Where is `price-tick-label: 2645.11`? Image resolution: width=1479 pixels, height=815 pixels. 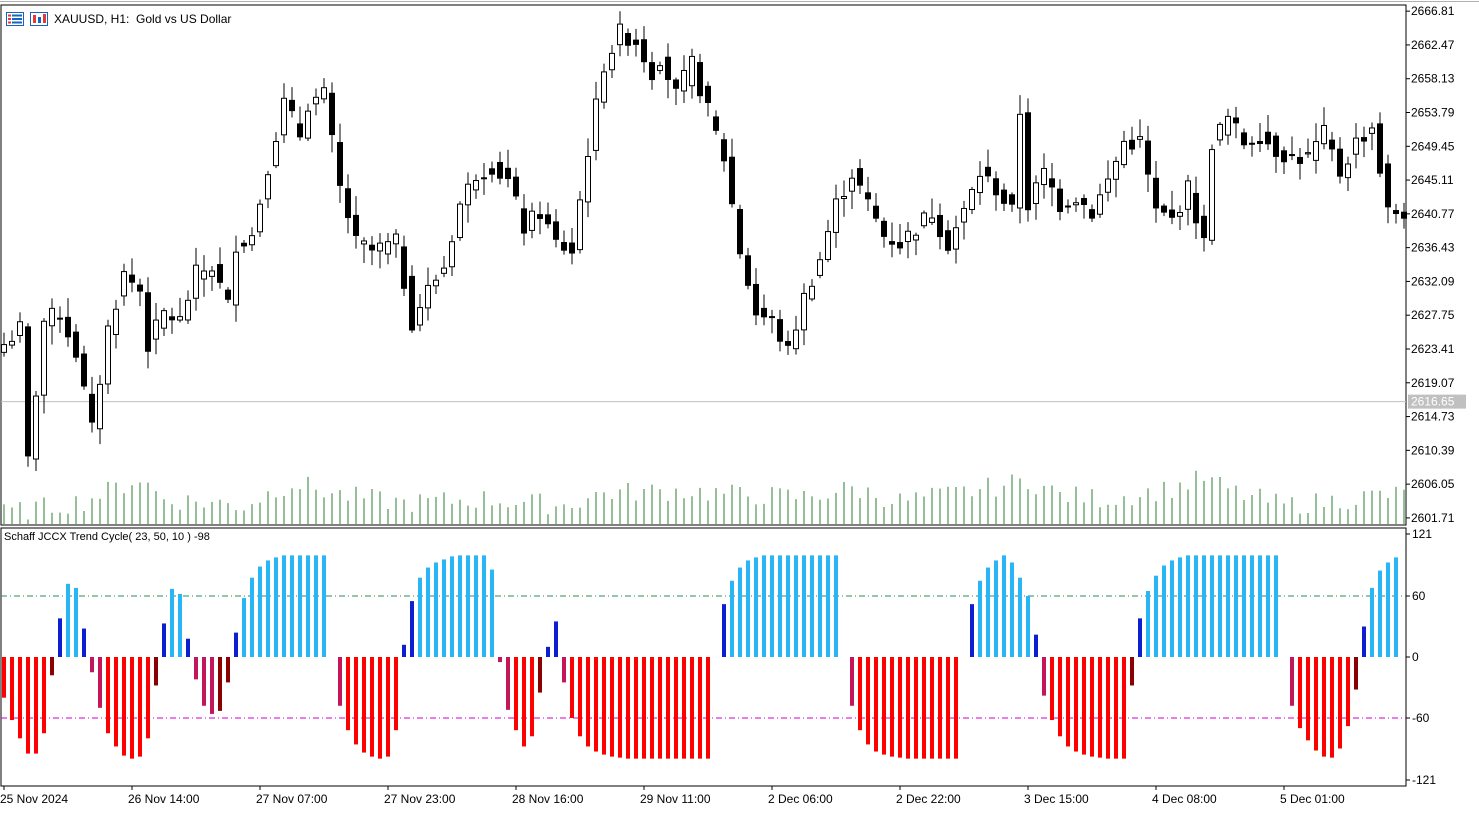
price-tick-label: 2645.11 is located at coordinates (1432, 180).